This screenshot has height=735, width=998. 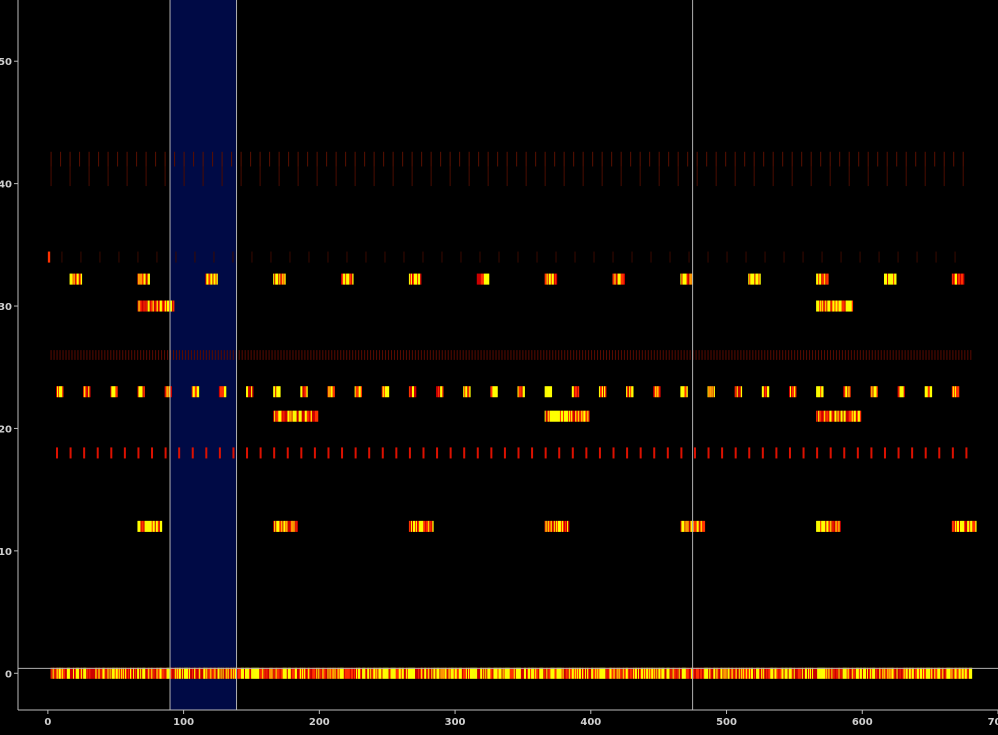 I want to click on x-tick-label: 500, so click(x=726, y=722).